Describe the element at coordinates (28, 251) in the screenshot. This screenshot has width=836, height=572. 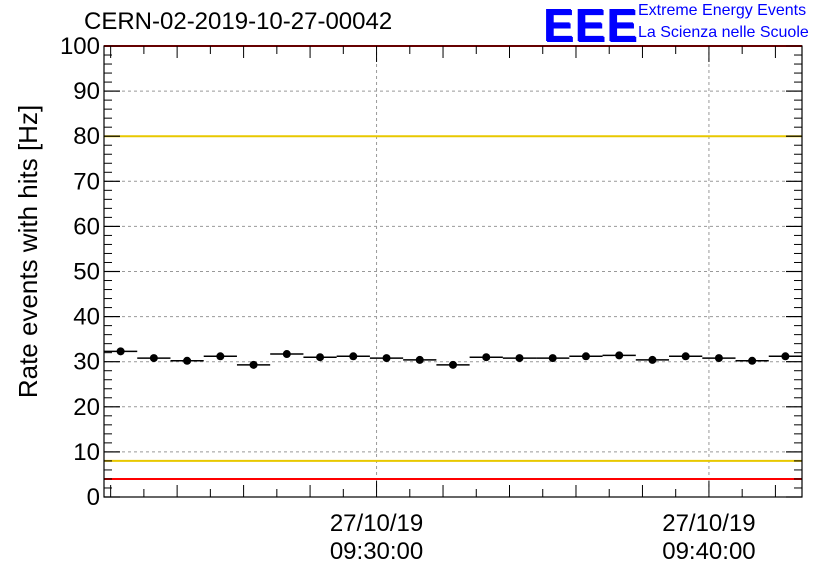
I see `y-axis-label: Rate events with hits [Hz]` at that location.